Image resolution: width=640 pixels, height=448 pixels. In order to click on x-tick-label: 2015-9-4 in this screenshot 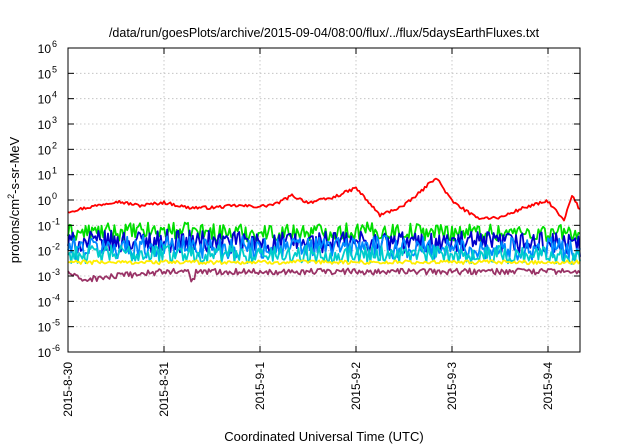, I will do `click(548, 386)`.